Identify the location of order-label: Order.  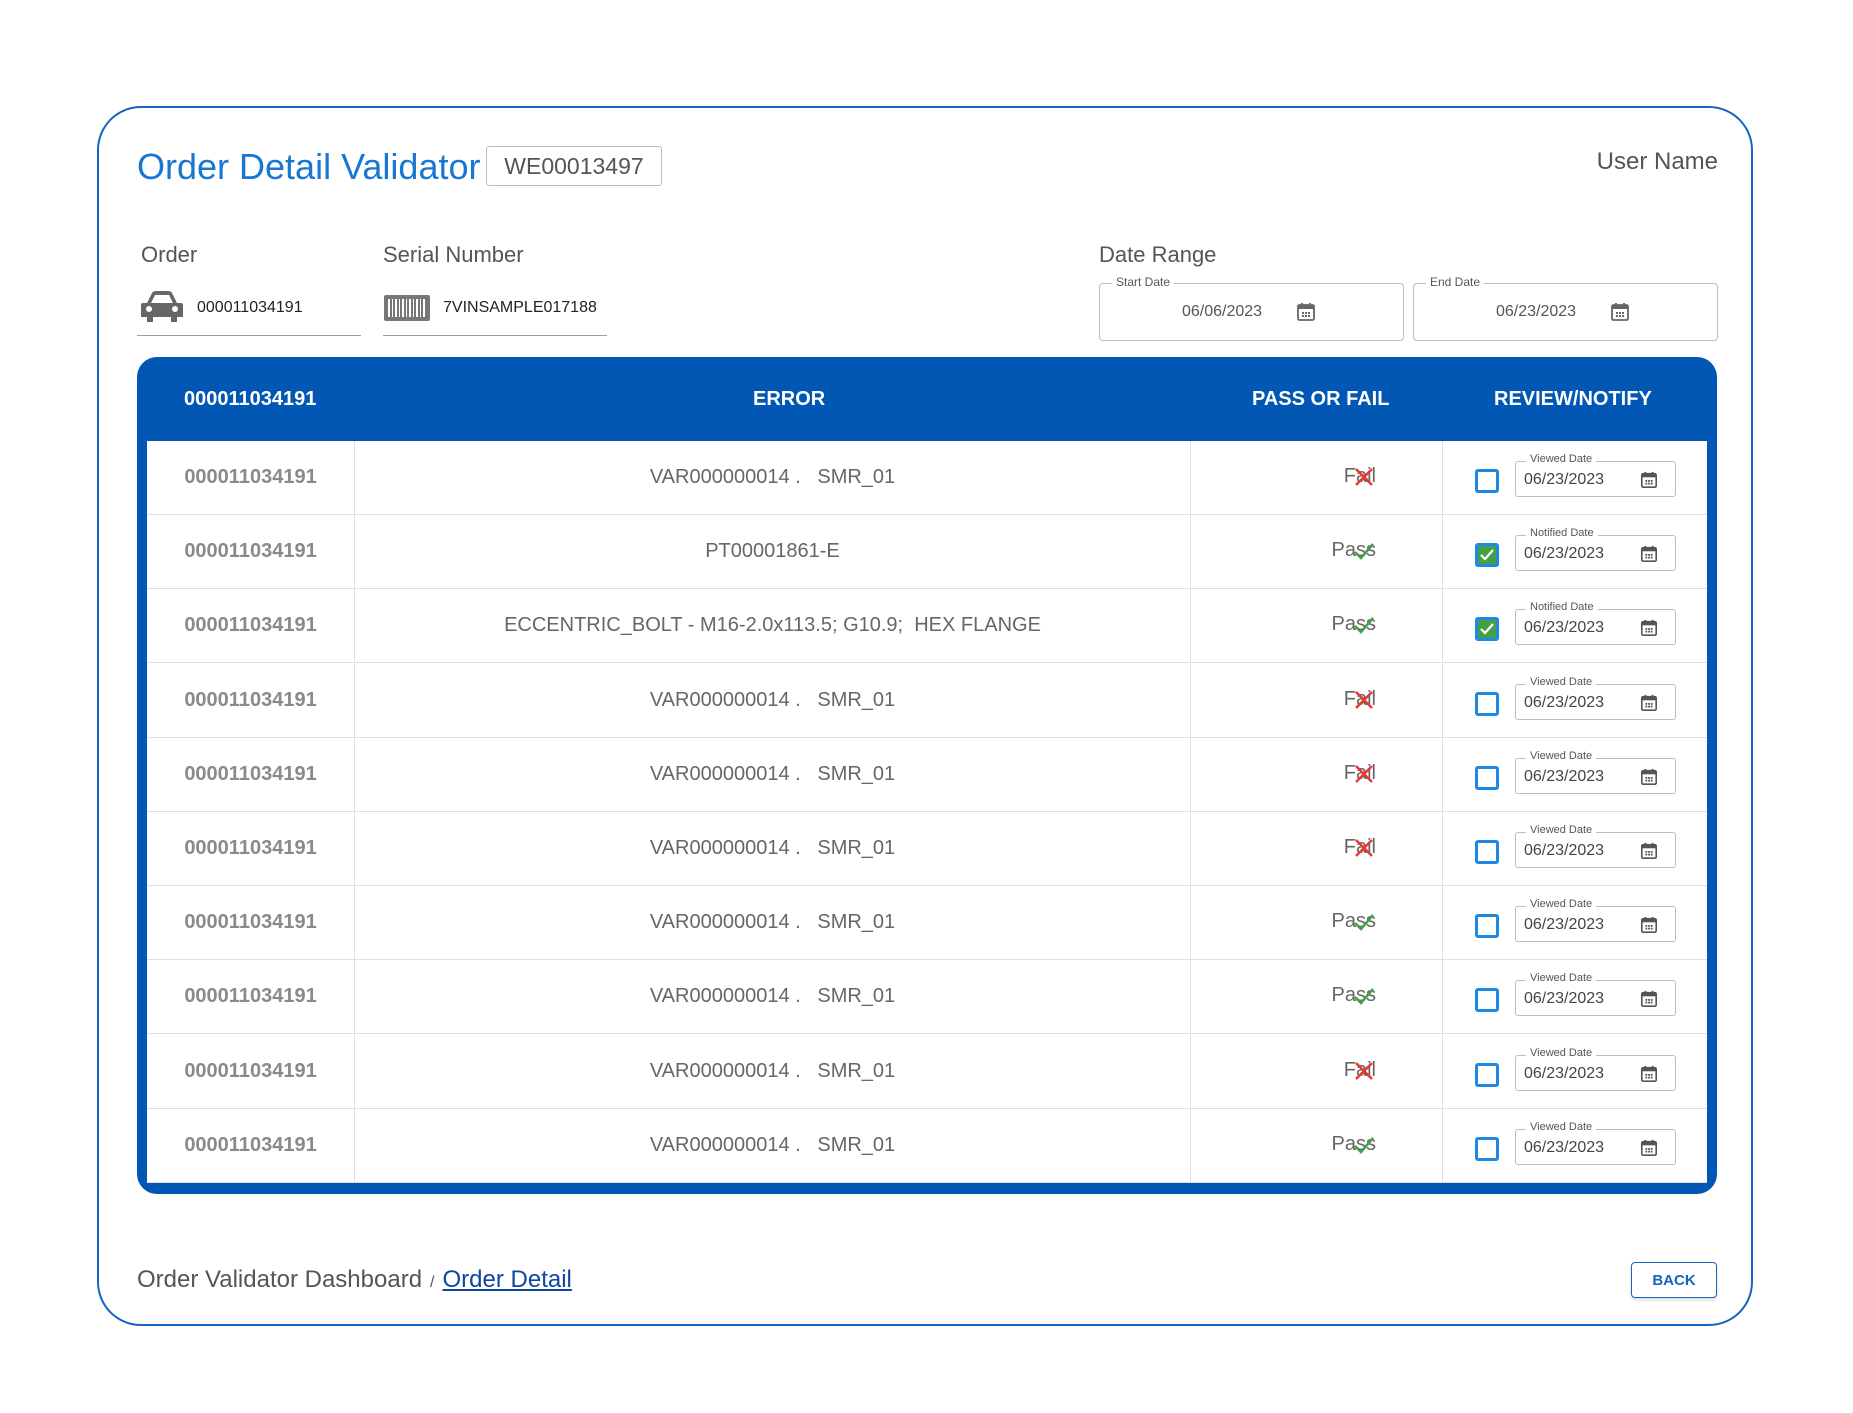
(169, 254).